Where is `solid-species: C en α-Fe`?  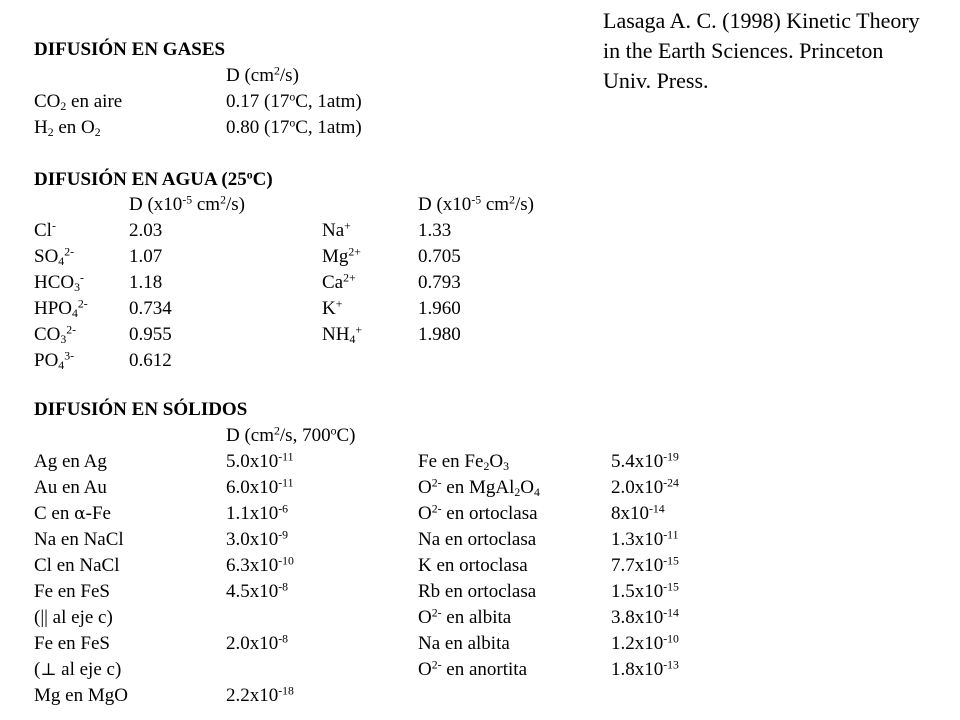
solid-species: C en α-Fe is located at coordinates (72, 513).